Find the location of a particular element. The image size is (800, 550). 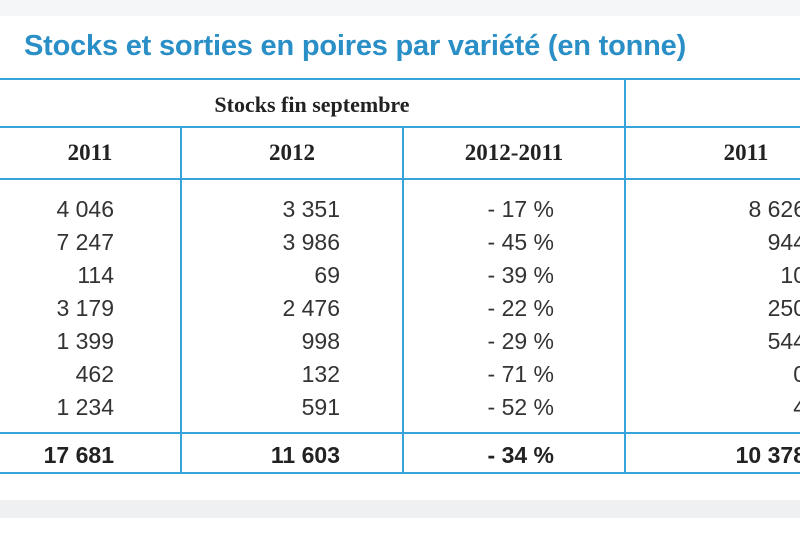

cell-variation: - 29 % is located at coordinates (520, 341).